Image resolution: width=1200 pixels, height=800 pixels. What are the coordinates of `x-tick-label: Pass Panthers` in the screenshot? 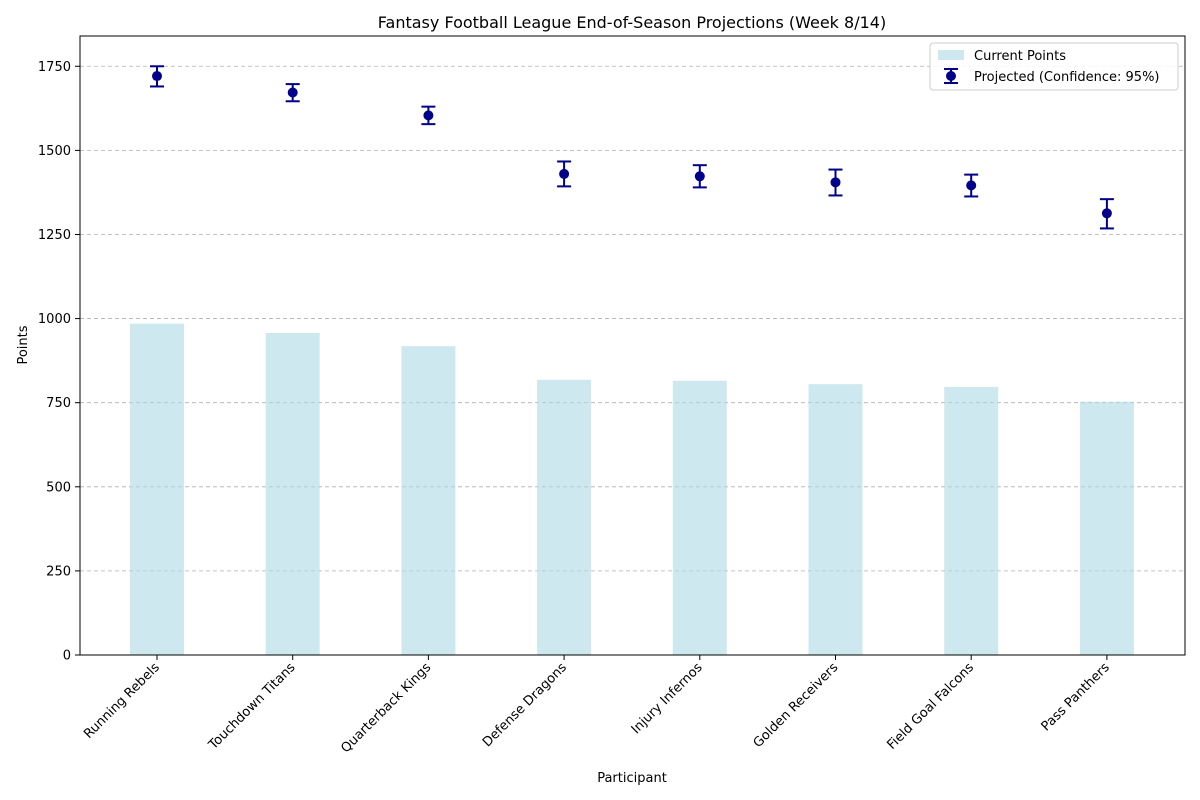 It's located at (1076, 697).